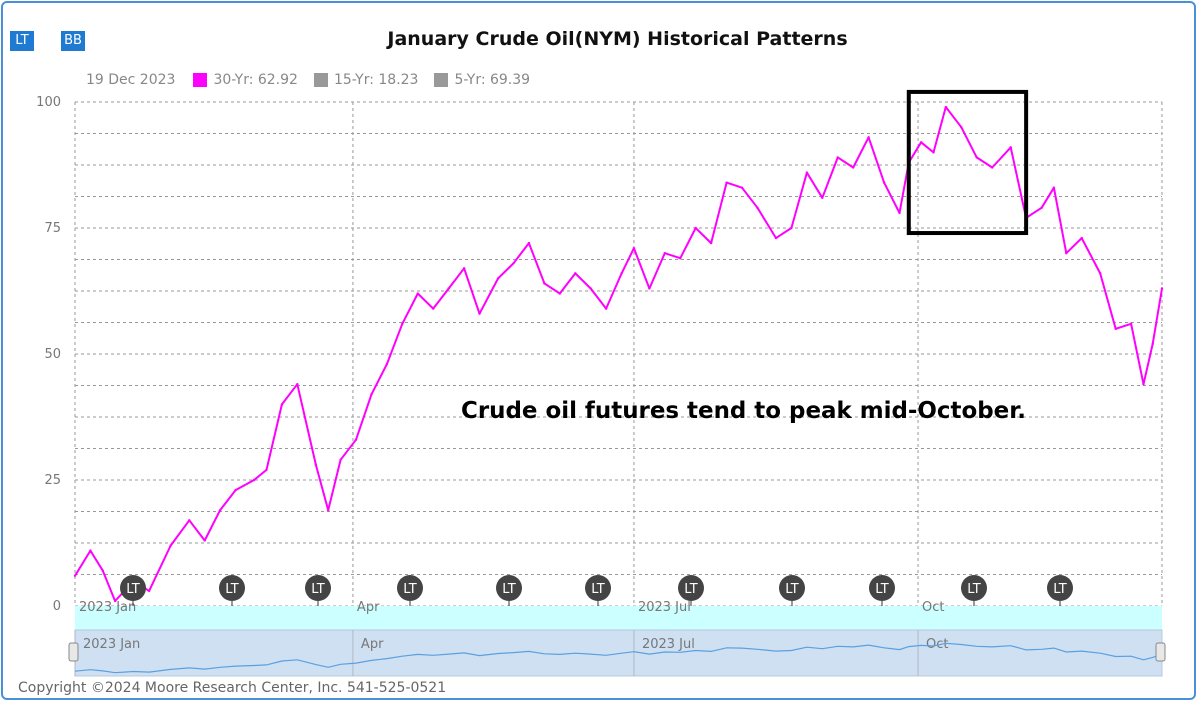 The height and width of the screenshot is (703, 1200). I want to click on navigator-label: 2023 Jul, so click(668, 644).